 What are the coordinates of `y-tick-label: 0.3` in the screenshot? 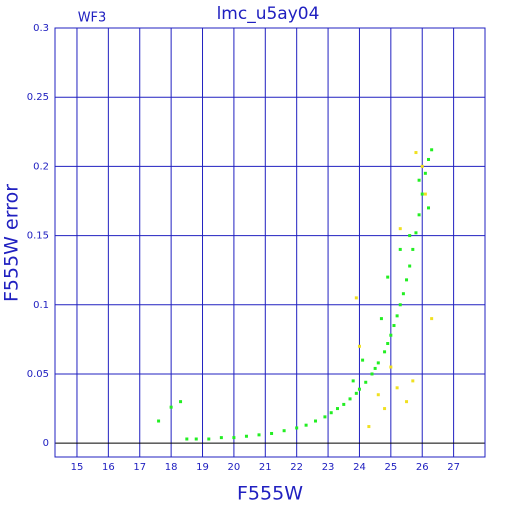 It's located at (41, 28).